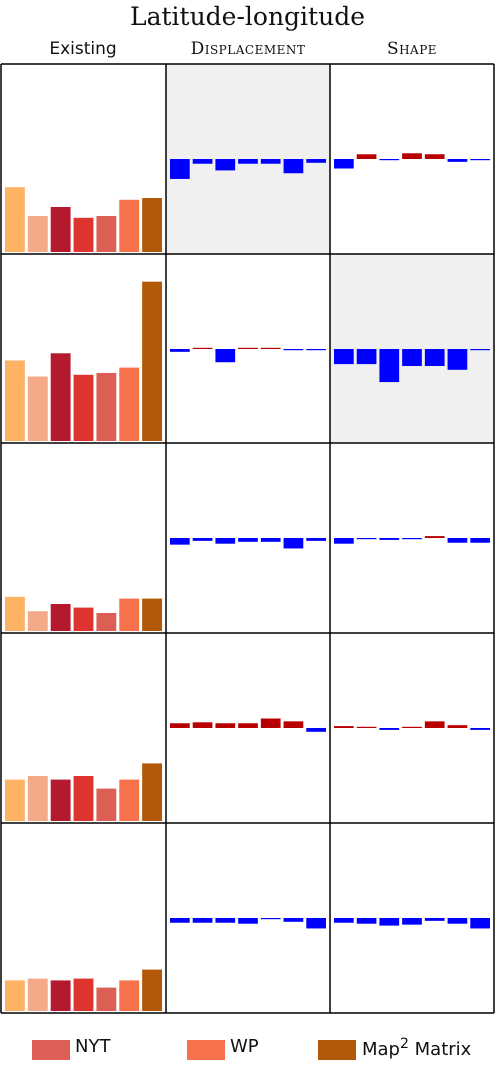  I want to click on legend-text-matrix: Matrix, so click(440, 1049).